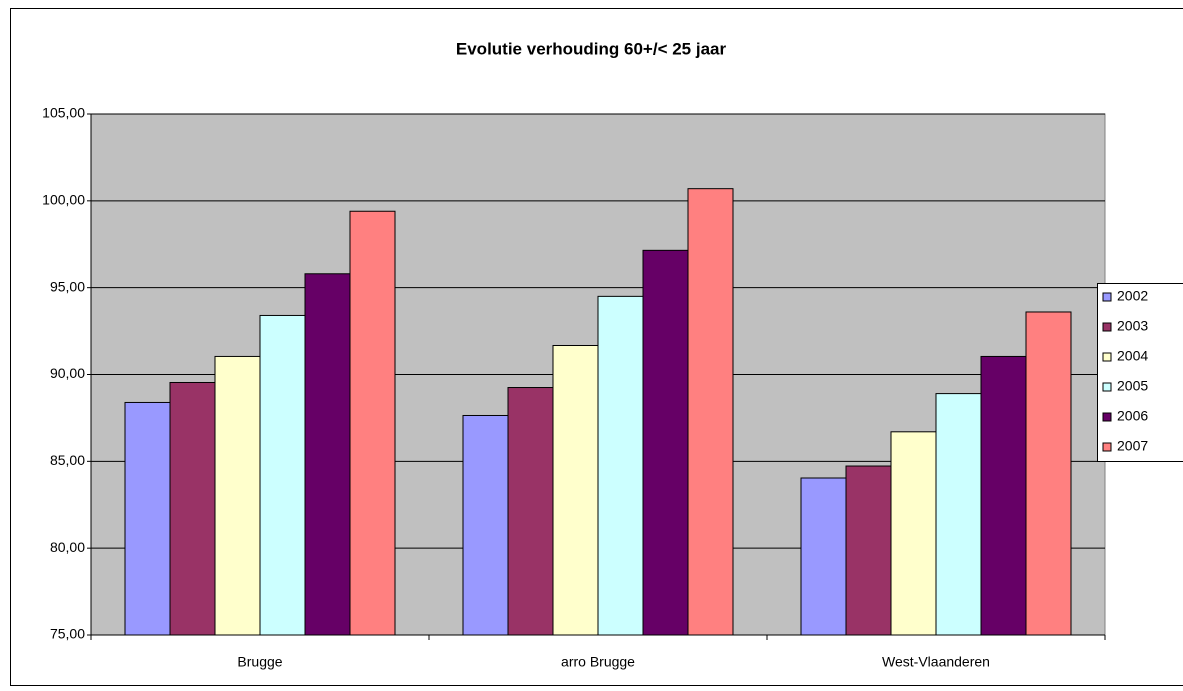 This screenshot has height=691, width=1183. Describe the element at coordinates (1132, 386) in the screenshot. I see `legend-label: 2005` at that location.